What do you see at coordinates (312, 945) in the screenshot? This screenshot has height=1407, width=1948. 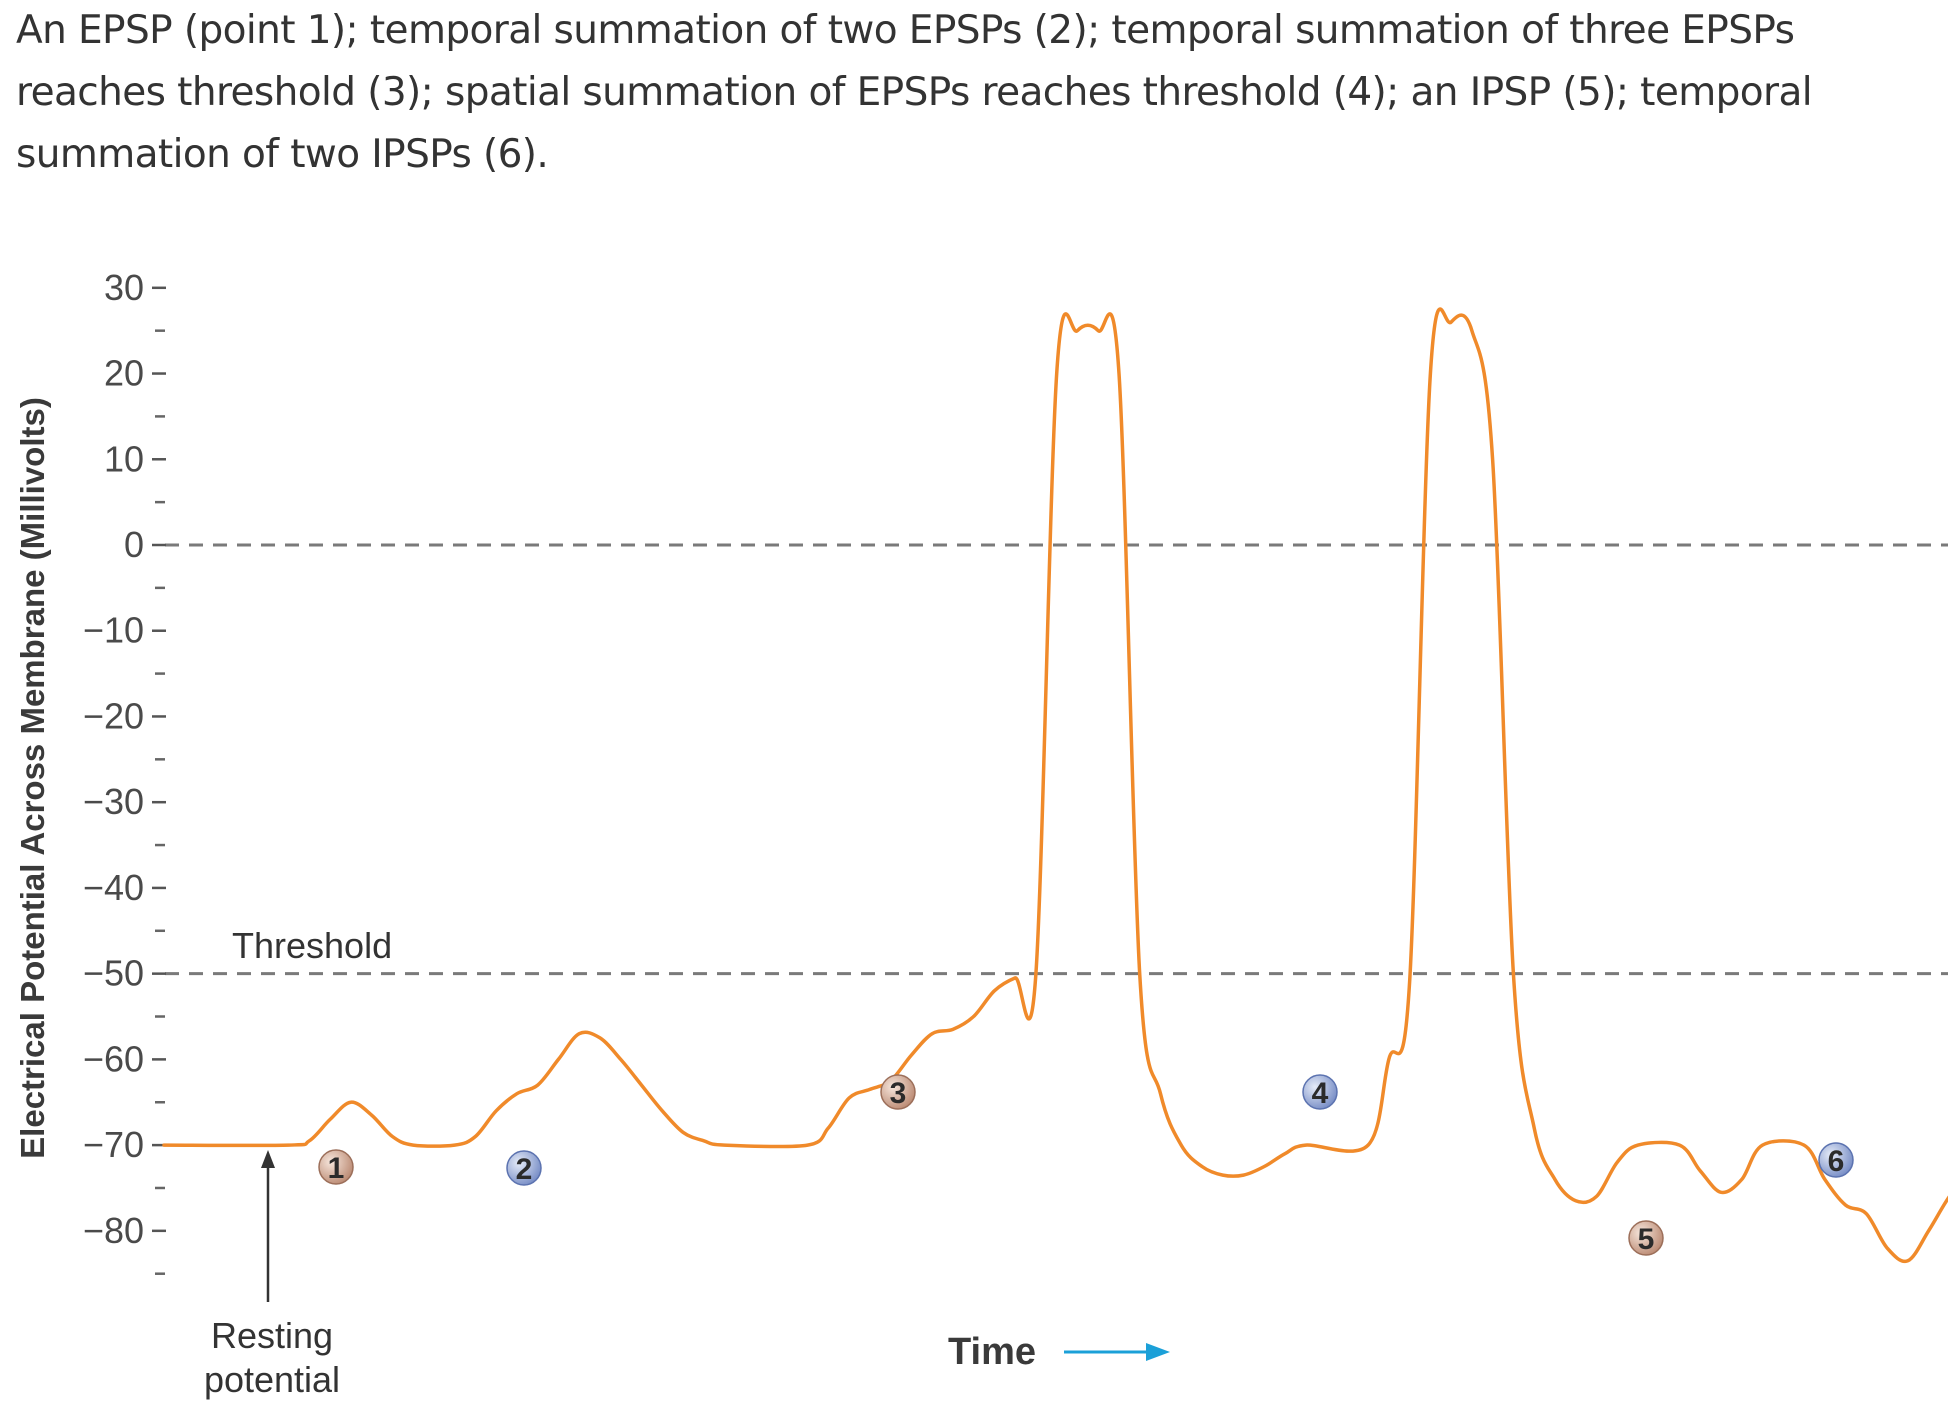 I see `threshold-label: Threshold` at bounding box center [312, 945].